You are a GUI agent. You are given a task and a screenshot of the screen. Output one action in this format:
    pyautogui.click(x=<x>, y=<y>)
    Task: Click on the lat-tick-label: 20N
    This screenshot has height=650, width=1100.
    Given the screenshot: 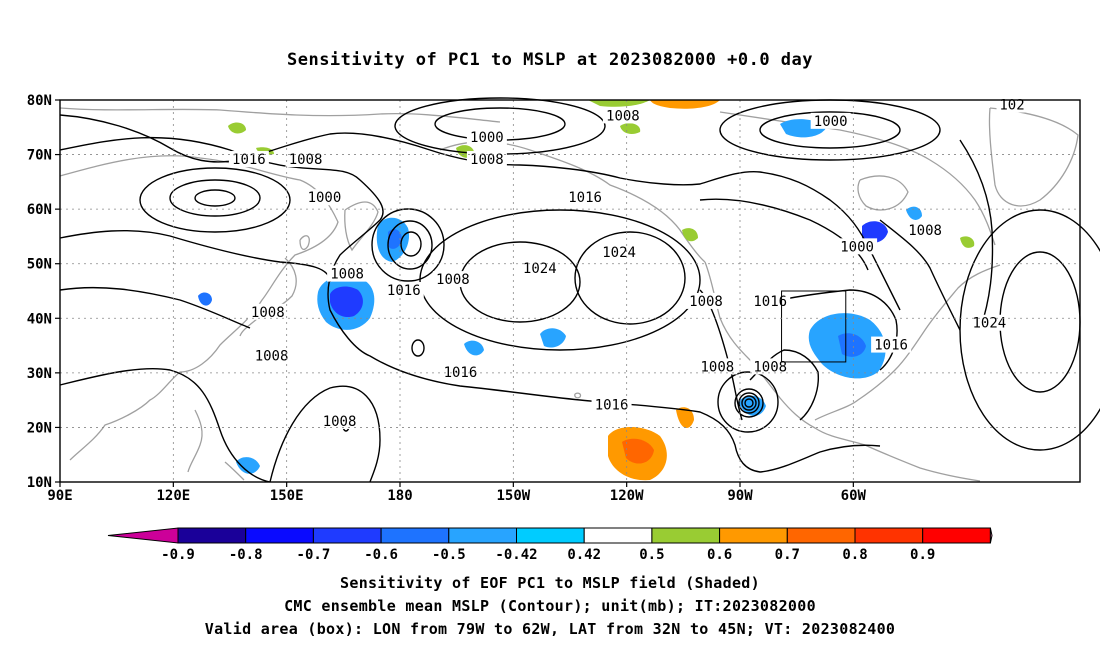 What is the action you would take?
    pyautogui.click(x=39, y=428)
    